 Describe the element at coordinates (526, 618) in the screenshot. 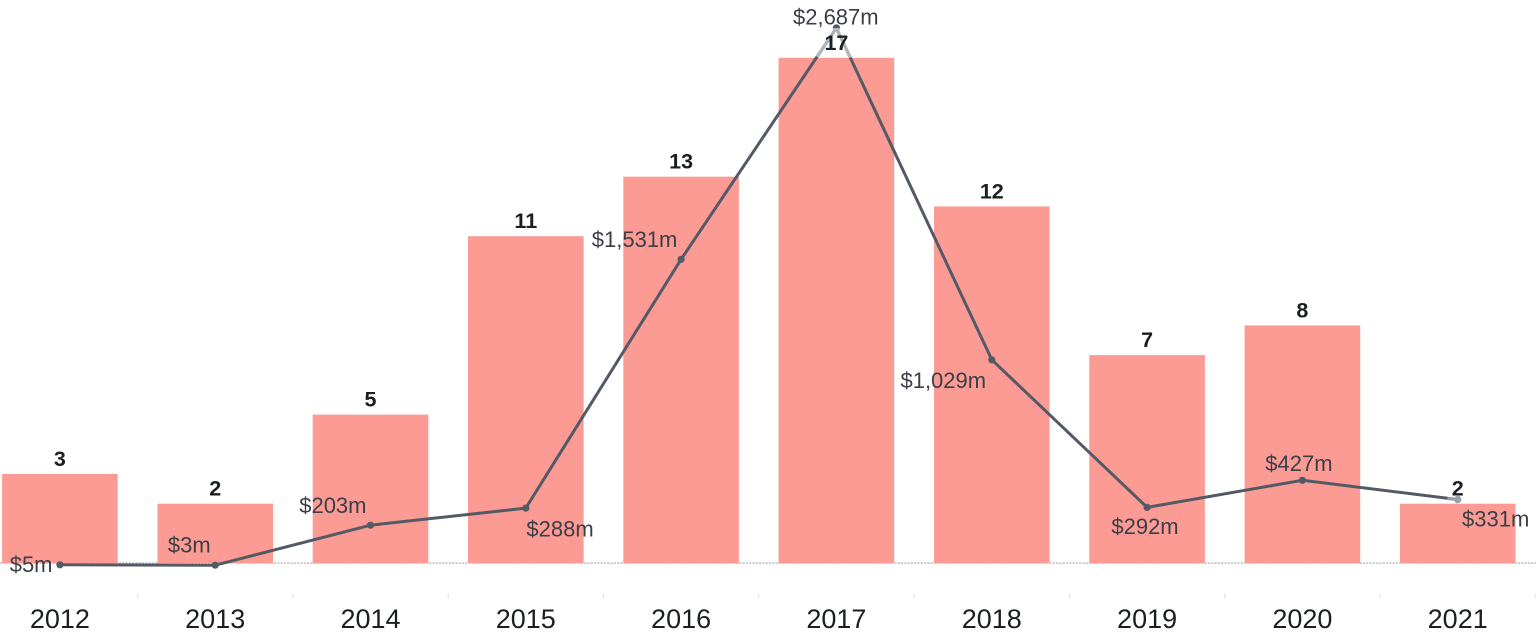

I see `svg-text: 2015` at that location.